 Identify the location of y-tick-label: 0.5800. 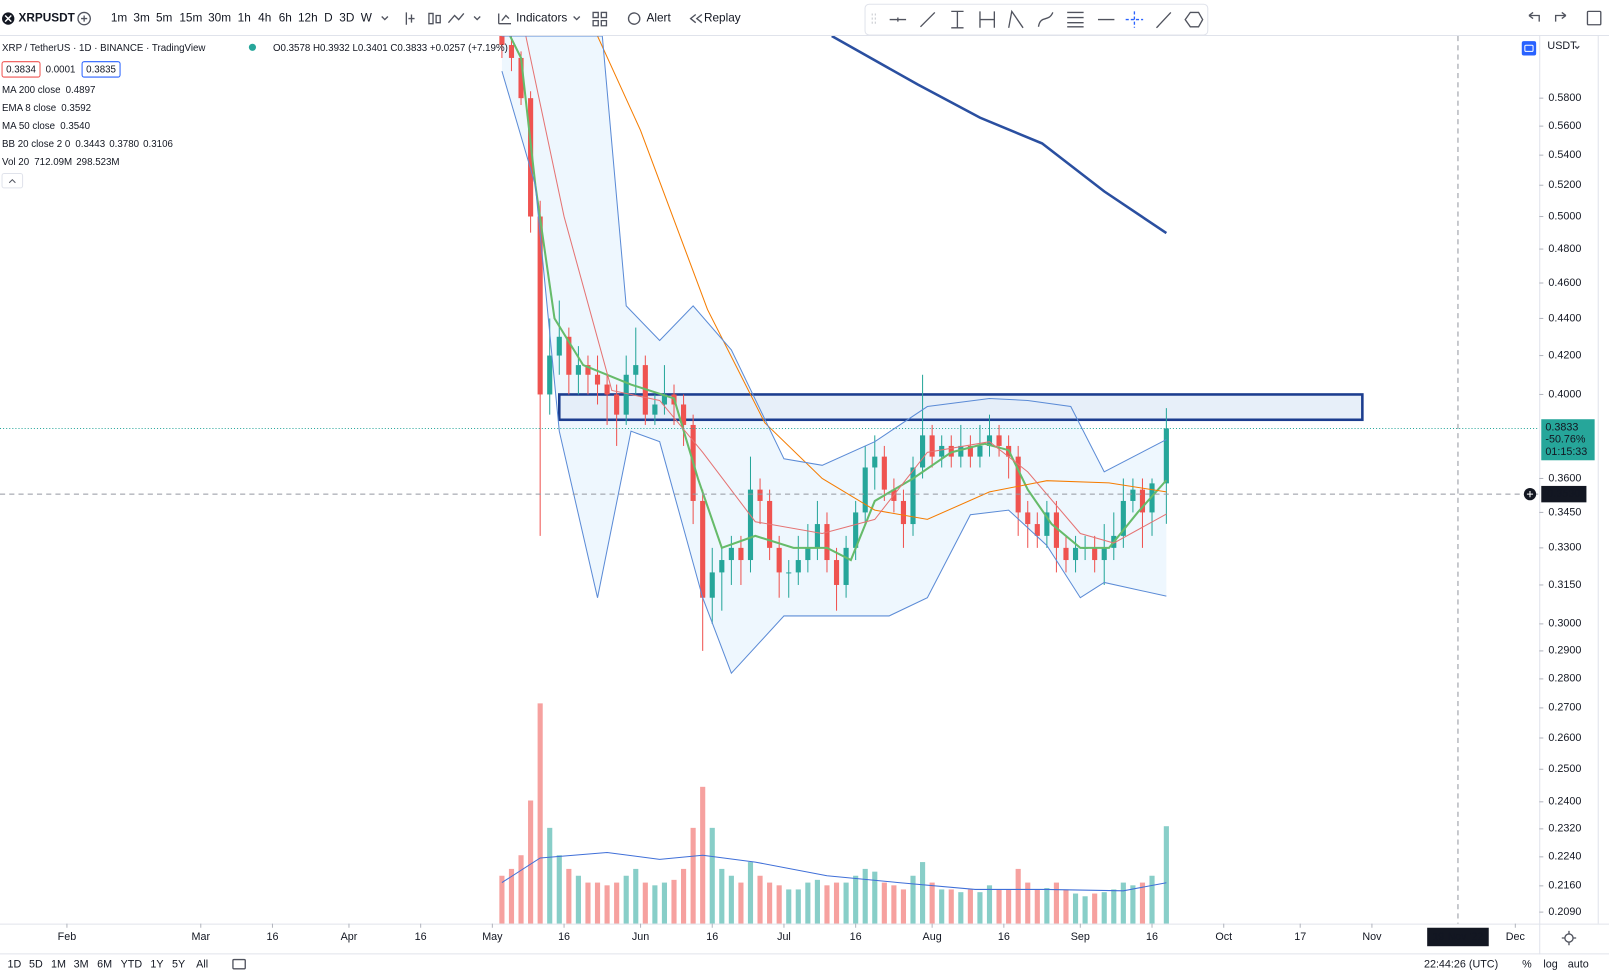
(1564, 98).